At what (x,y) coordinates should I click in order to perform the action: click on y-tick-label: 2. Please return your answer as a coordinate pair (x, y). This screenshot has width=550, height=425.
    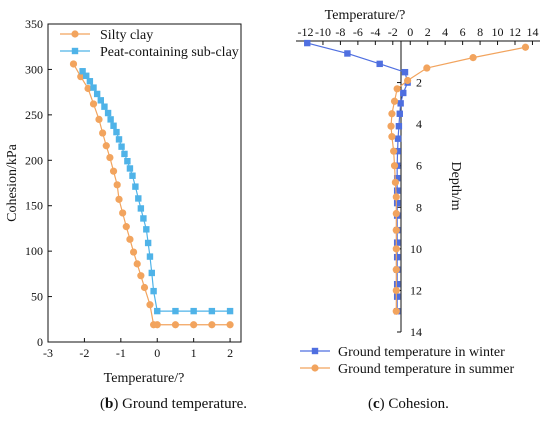
    Looking at the image, I should click on (419, 83).